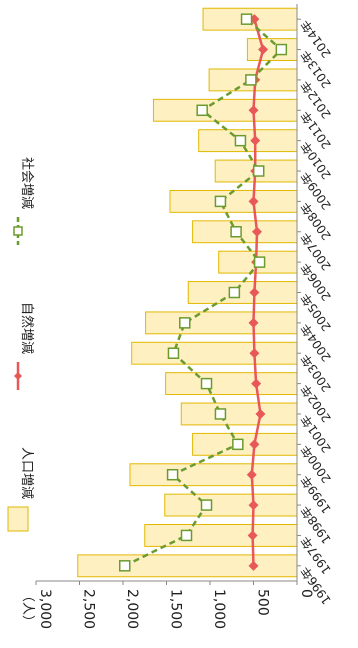  I want to click on point-社会増減-2009年, so click(258, 171).